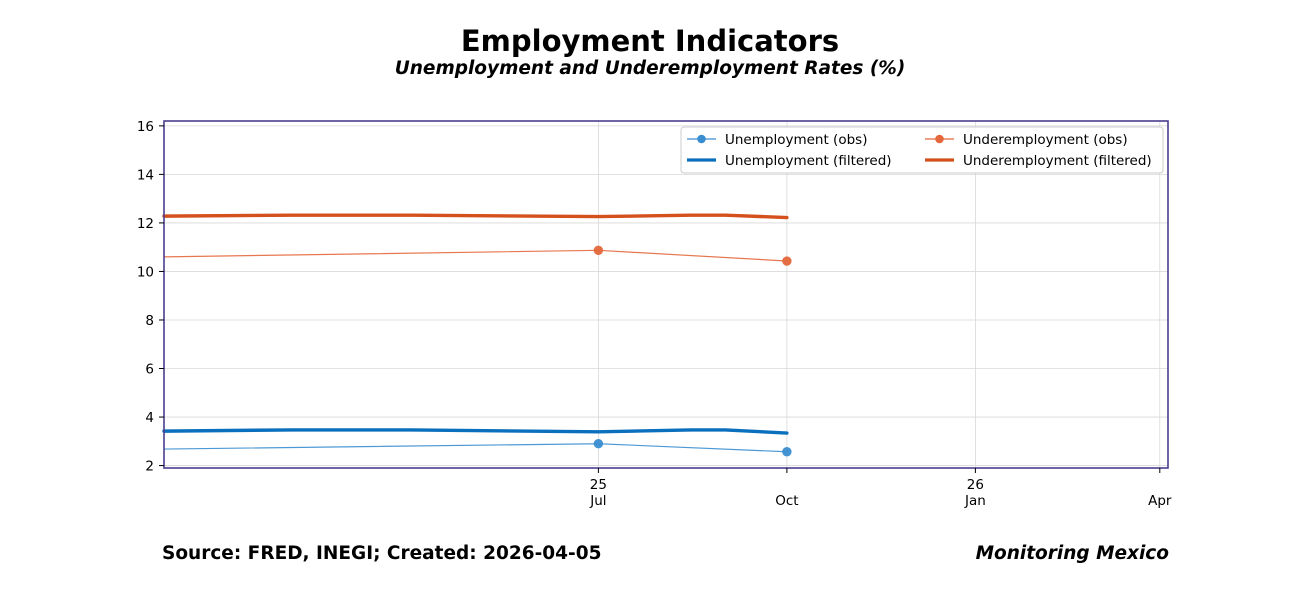 The width and height of the screenshot is (1300, 590). Describe the element at coordinates (382, 553) in the screenshot. I see `source-note: Source: FRED, INEGI; Created: 2026-04-05` at that location.